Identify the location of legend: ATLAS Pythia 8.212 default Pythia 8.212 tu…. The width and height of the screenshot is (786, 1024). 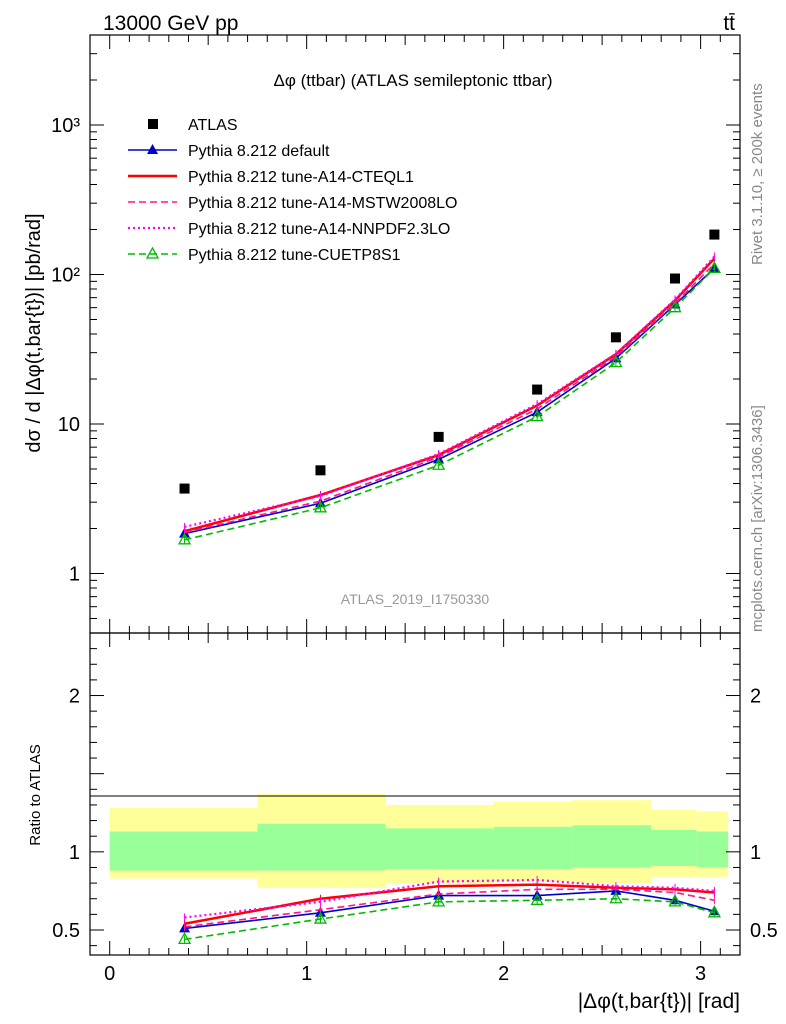
(292, 190).